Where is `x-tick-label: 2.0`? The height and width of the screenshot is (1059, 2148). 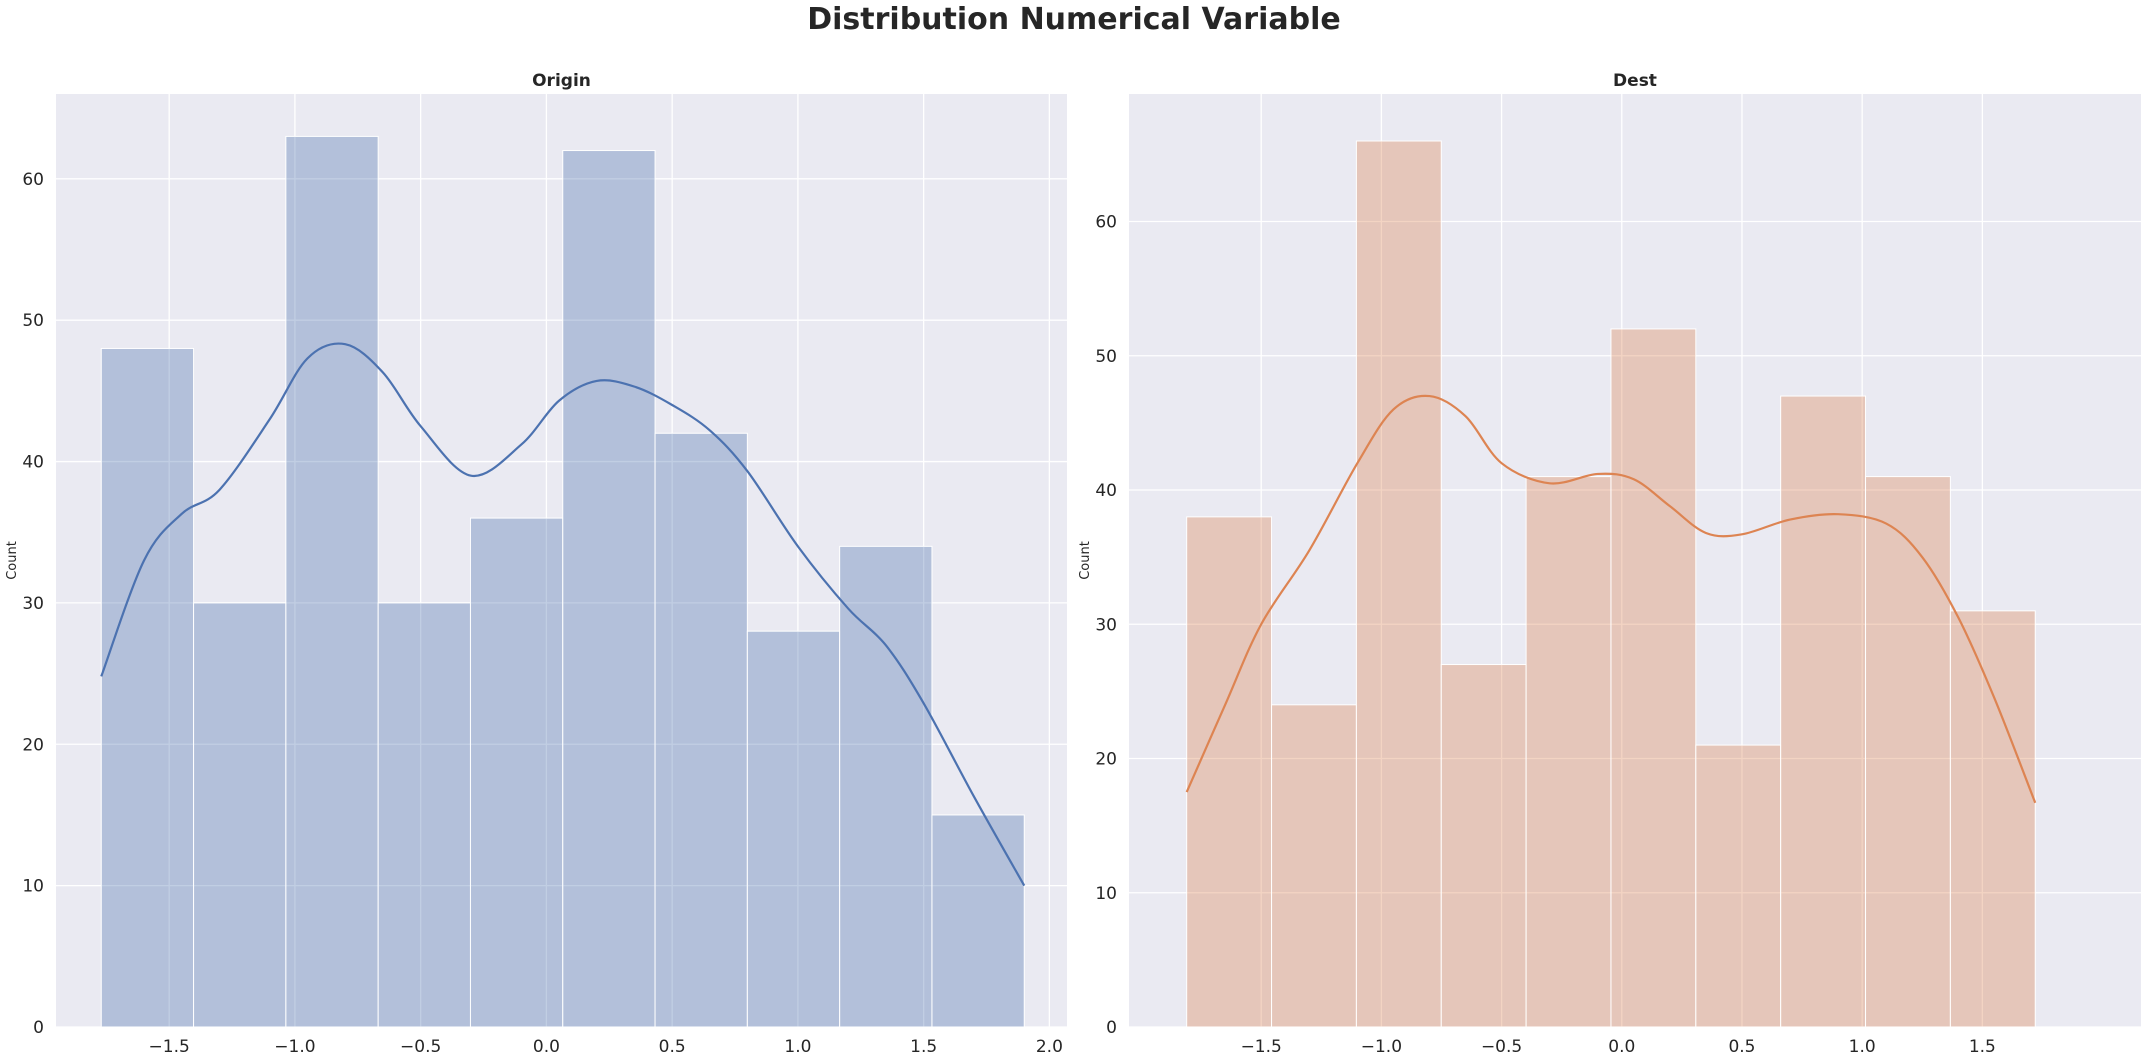 x-tick-label: 2.0 is located at coordinates (1049, 1047).